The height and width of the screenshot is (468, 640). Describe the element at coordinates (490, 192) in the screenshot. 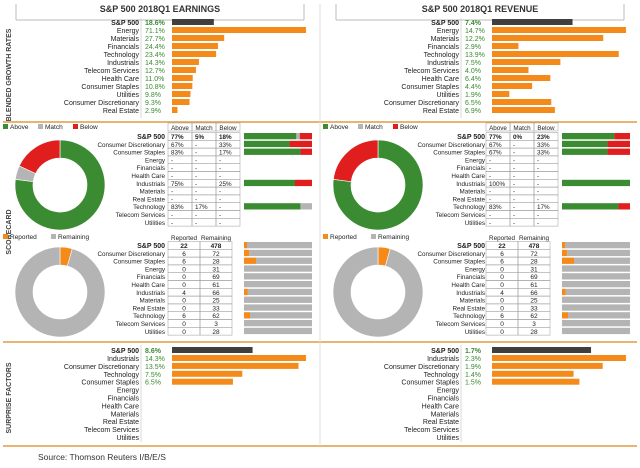

I see `panel-1-sc-val-7-0: -` at that location.